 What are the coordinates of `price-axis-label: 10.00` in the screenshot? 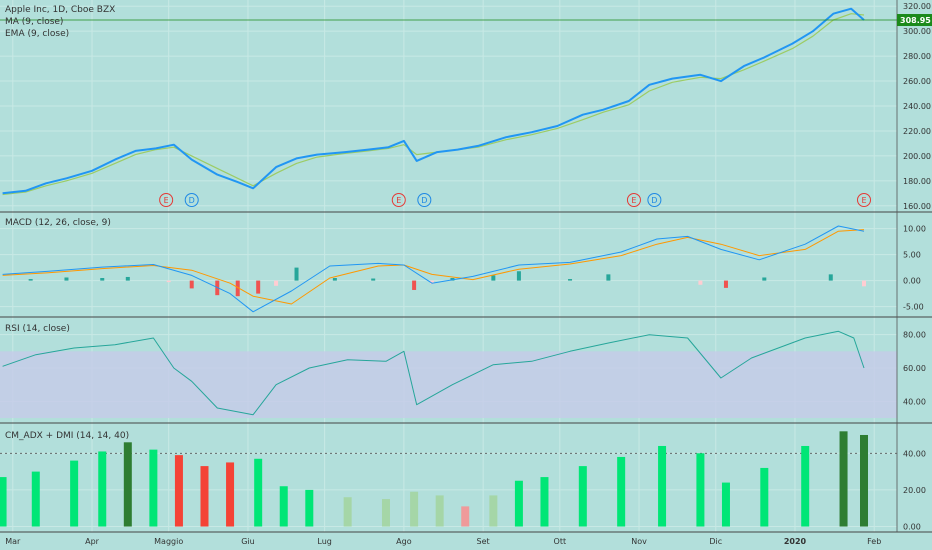 It's located at (914, 229).